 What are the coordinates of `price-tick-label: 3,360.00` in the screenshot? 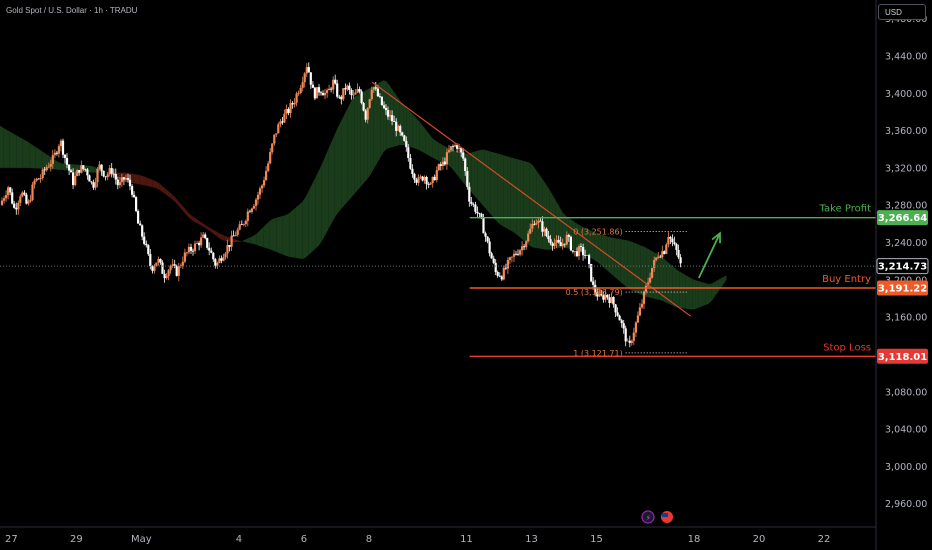 It's located at (906, 131).